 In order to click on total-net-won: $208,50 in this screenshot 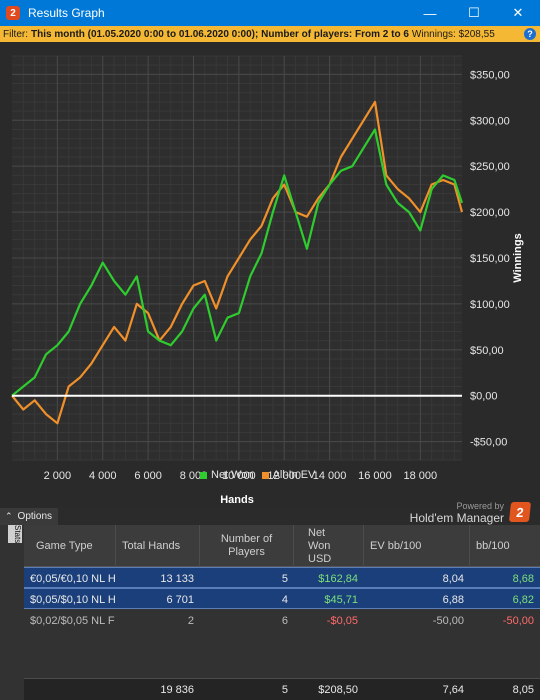, I will do `click(338, 690)`.